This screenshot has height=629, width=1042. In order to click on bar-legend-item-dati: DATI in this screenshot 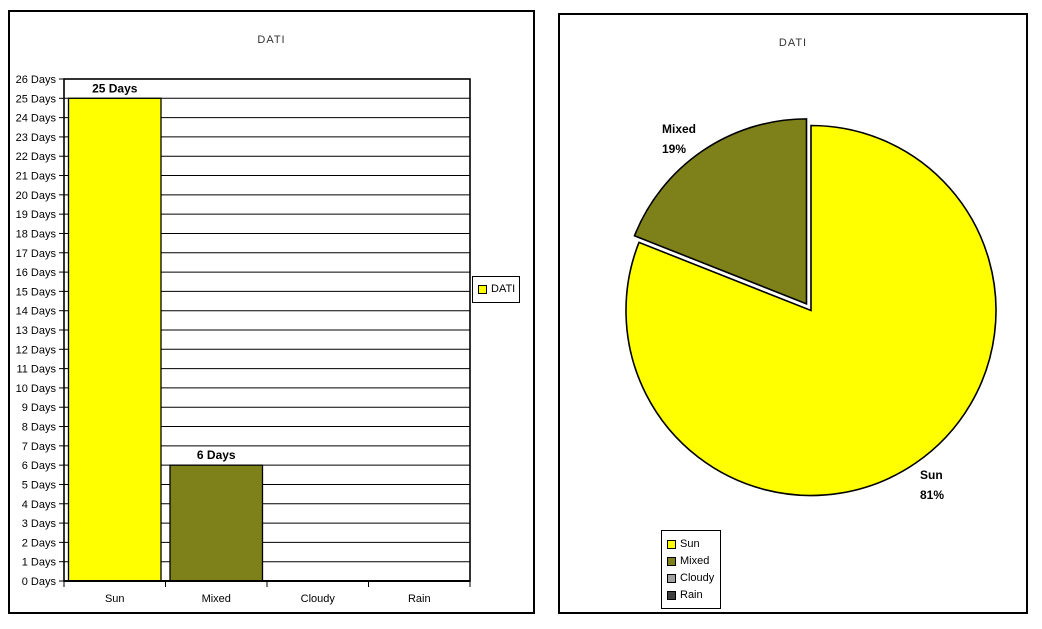, I will do `click(497, 289)`.